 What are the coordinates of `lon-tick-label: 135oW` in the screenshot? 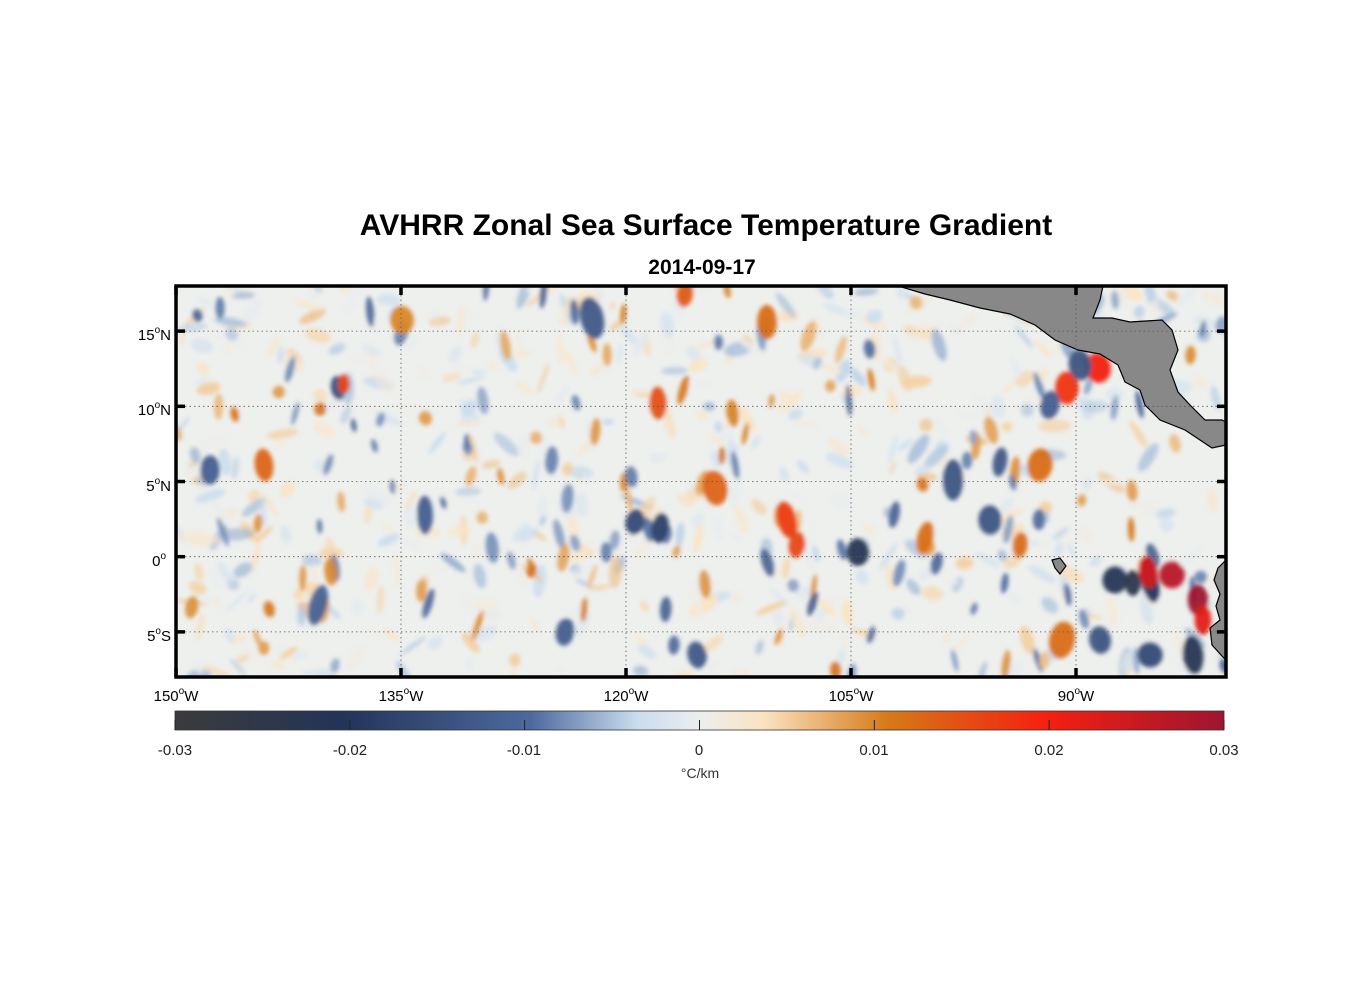 It's located at (402, 695).